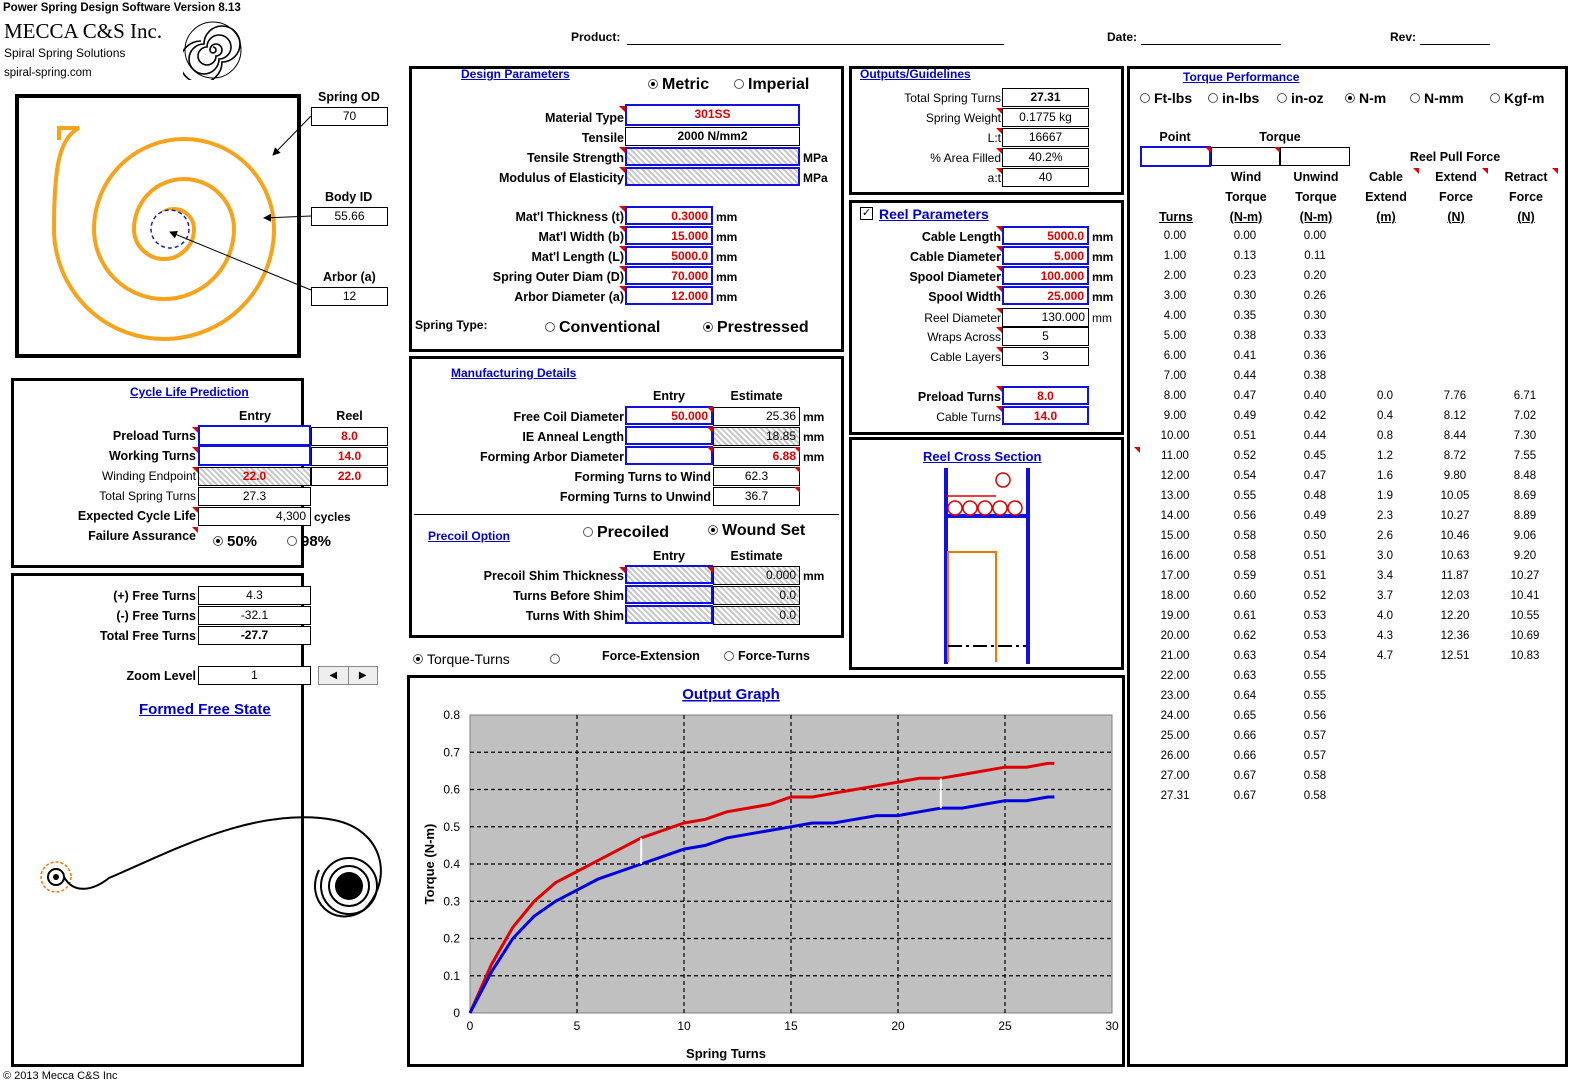  What do you see at coordinates (669, 255) in the screenshot?
I see `length-value: 5000.0` at bounding box center [669, 255].